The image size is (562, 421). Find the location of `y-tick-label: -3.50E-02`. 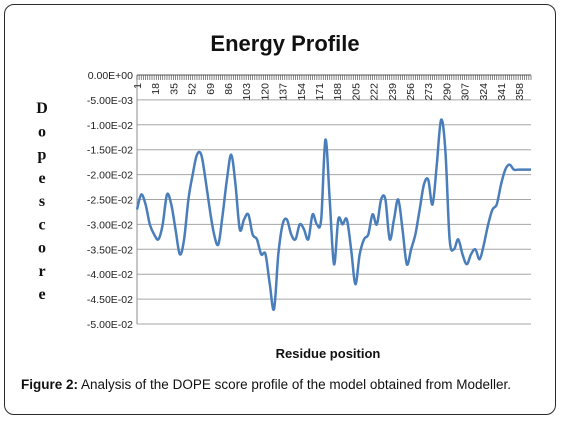

y-tick-label: -3.50E-02 is located at coordinates (110, 250).